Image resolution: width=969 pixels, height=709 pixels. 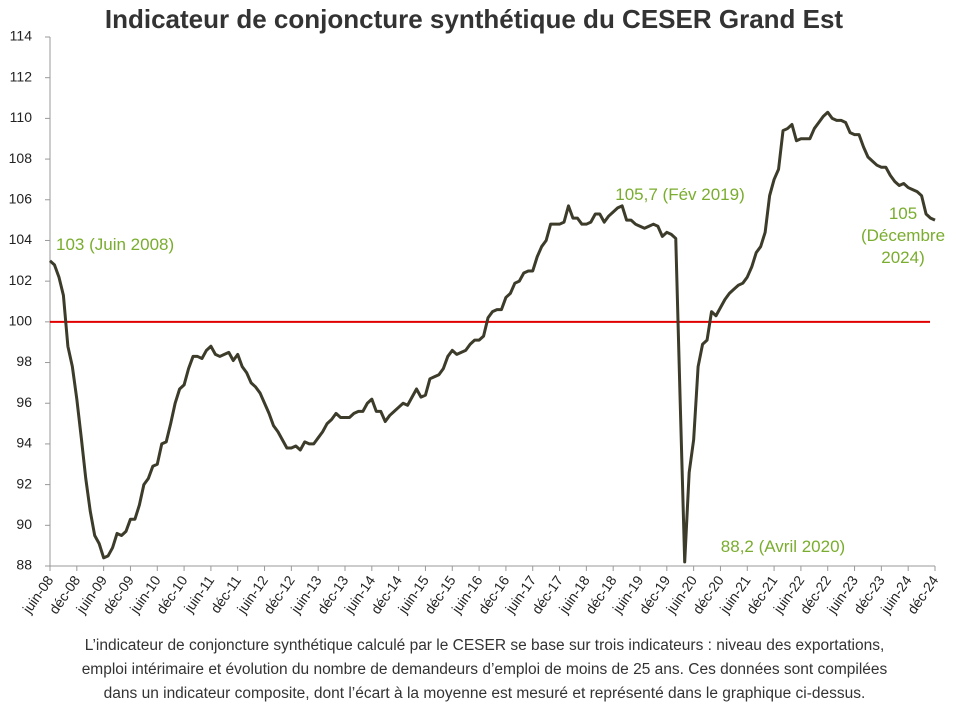 I want to click on annotation: 103 (Juin 2008), so click(x=115, y=244).